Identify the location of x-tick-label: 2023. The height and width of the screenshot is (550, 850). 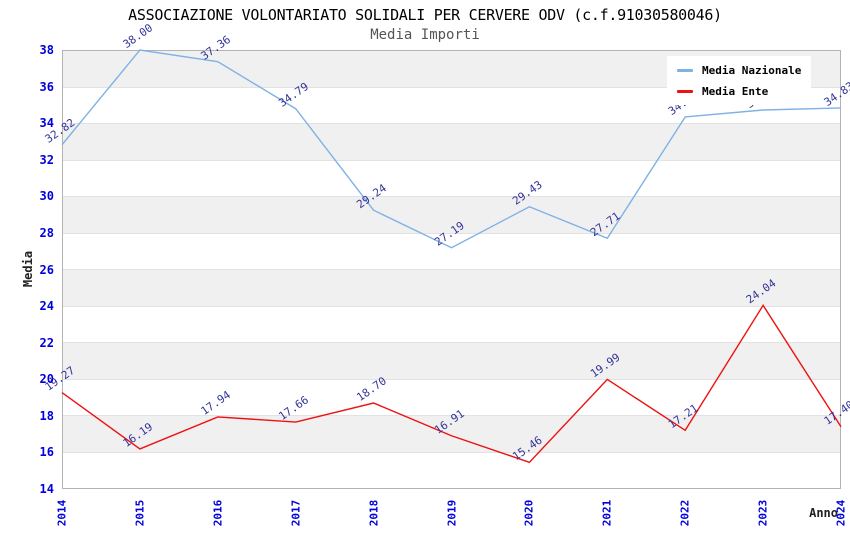
(763, 513).